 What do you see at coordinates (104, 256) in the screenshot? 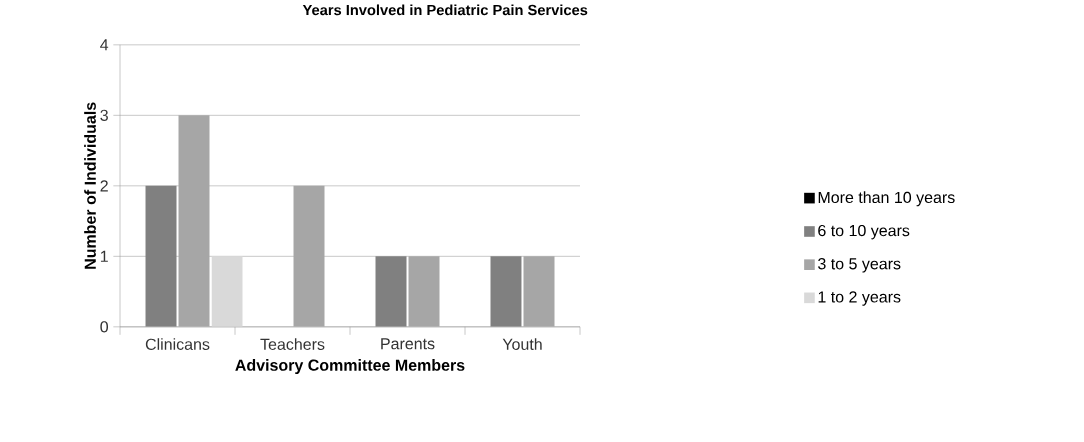
I see `y-tick-label: 1` at bounding box center [104, 256].